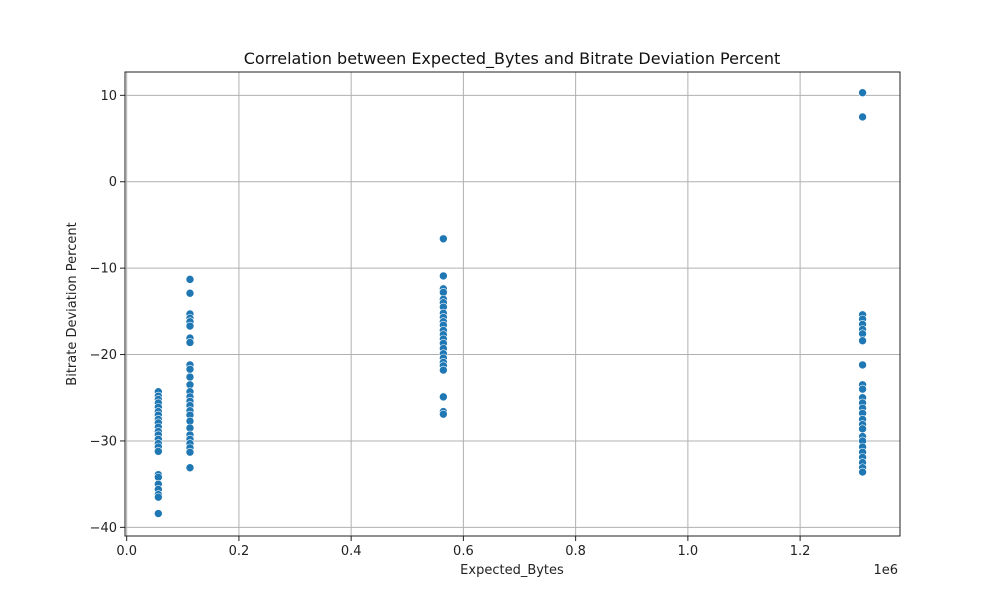 This screenshot has height=600, width=1000. What do you see at coordinates (463, 551) in the screenshot?
I see `x-tick-label: 0.6` at bounding box center [463, 551].